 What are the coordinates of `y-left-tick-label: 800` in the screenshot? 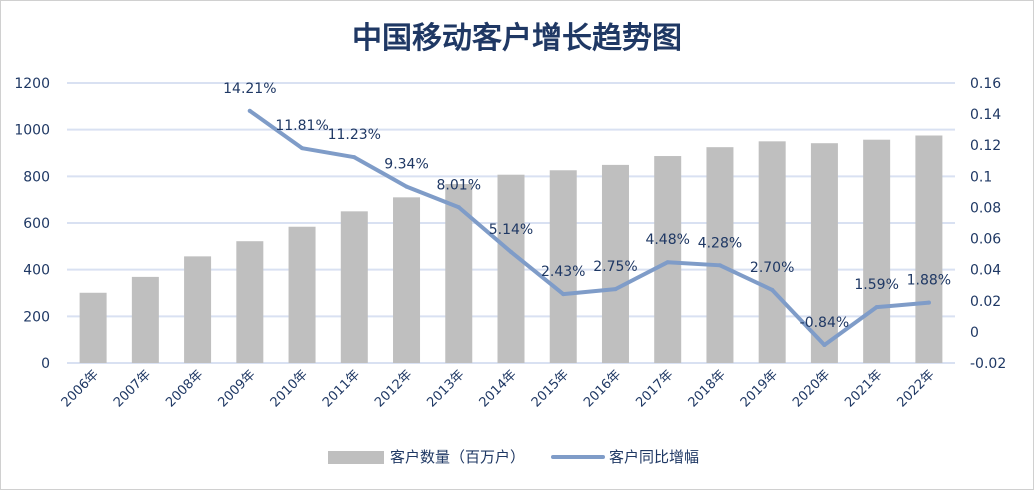 It's located at (36, 177).